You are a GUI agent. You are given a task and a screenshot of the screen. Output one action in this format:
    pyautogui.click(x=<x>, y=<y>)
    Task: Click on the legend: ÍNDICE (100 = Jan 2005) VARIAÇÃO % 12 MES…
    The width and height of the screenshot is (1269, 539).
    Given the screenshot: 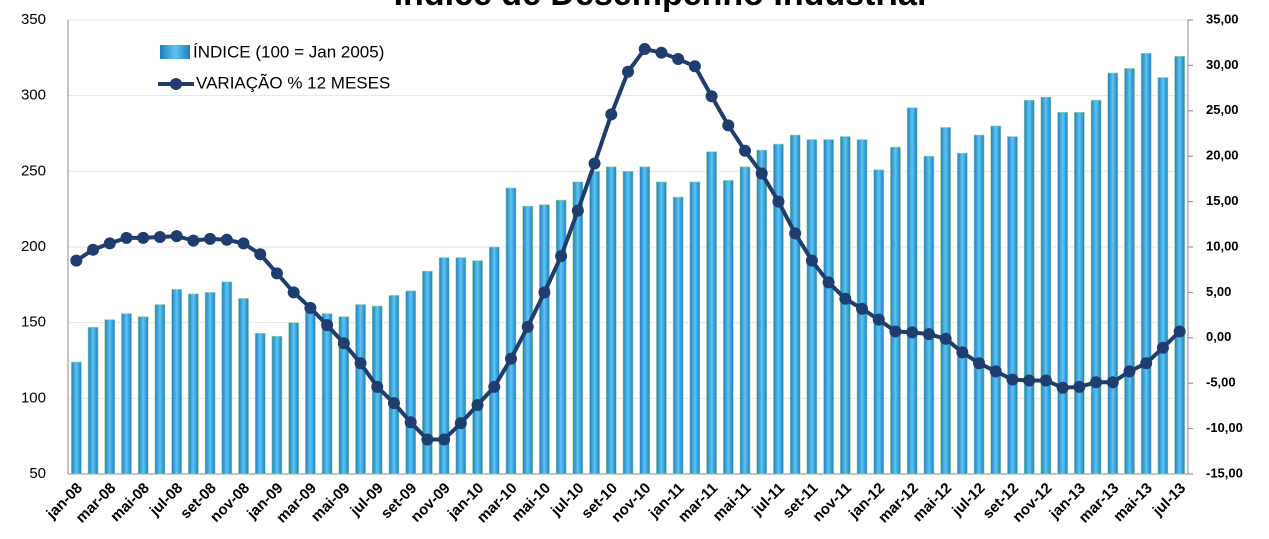 What is the action you would take?
    pyautogui.click(x=274, y=67)
    